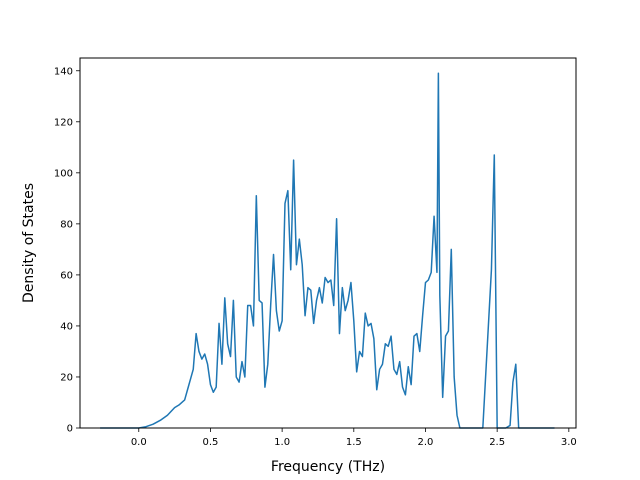 The image size is (640, 480). I want to click on y-axis-label: Density of States, so click(29, 243).